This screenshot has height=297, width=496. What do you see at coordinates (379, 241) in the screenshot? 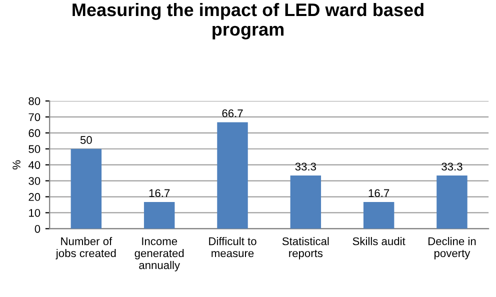
I see `x-tick-label: Skills audit` at bounding box center [379, 241].